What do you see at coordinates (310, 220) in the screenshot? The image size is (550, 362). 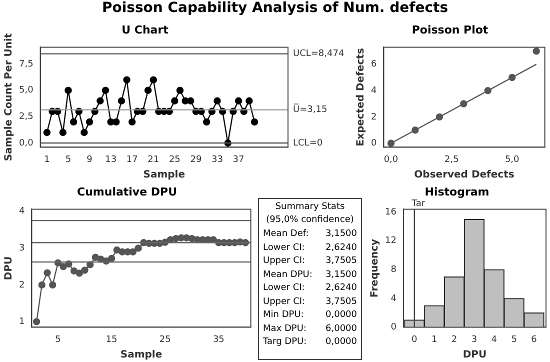 I see `text: (95,0% confidence)` at bounding box center [310, 220].